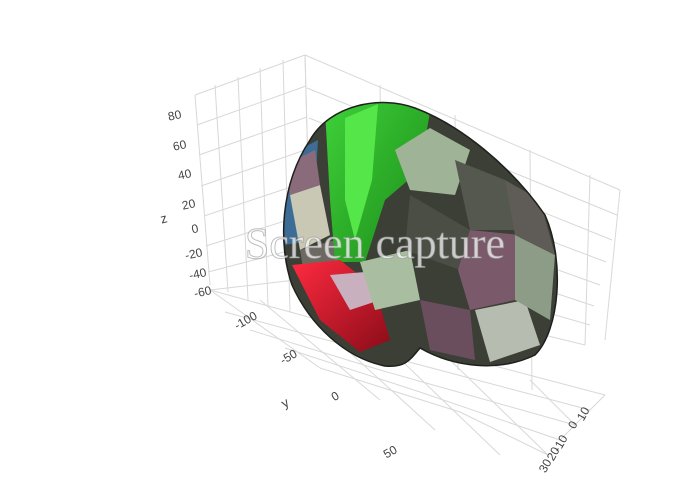 This screenshot has height=500, width=700. What do you see at coordinates (203, 291) in the screenshot?
I see `z-tick-label: -60` at bounding box center [203, 291].